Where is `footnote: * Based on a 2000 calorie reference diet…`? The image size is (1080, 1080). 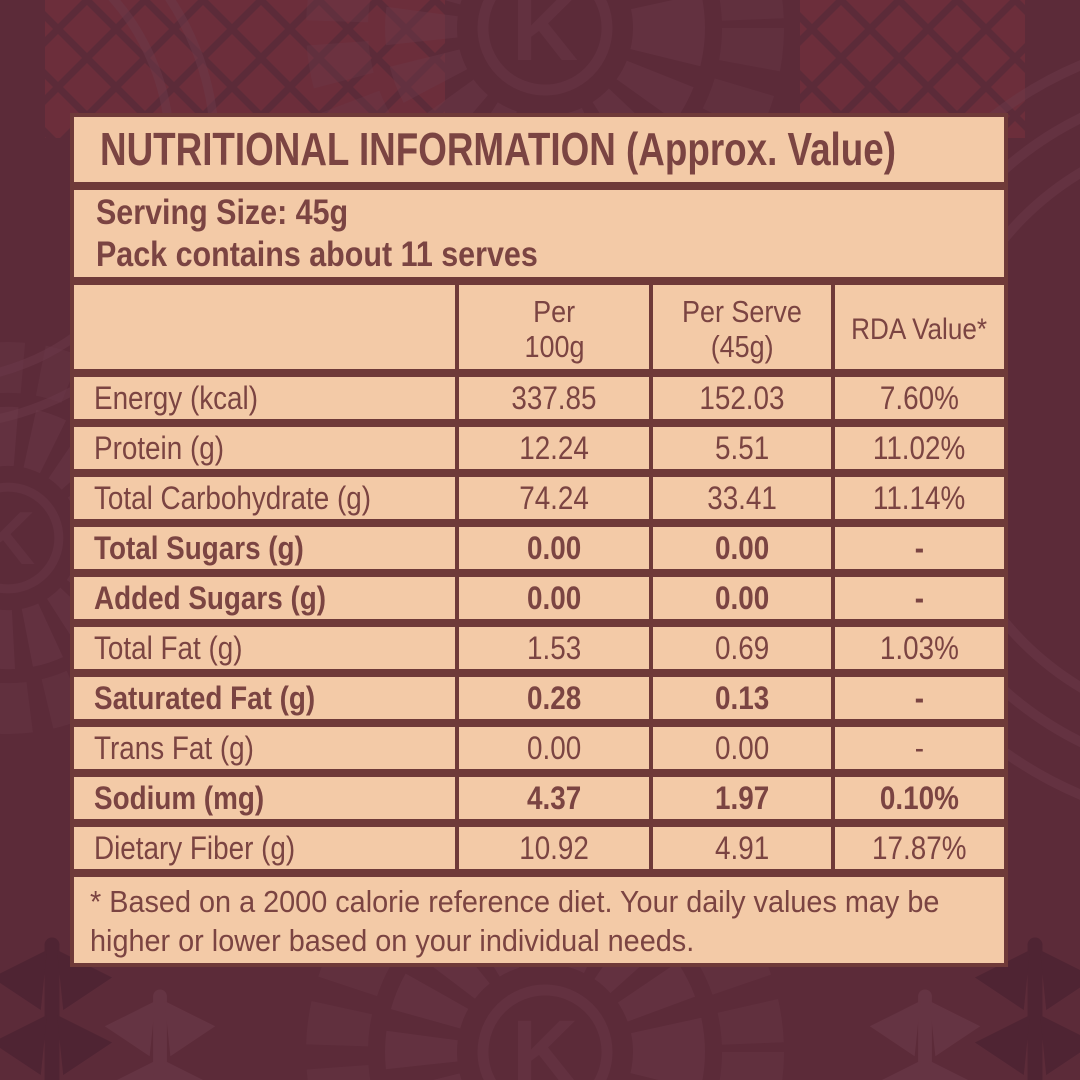
footnote: * Based on a 2000 calorie reference diet… is located at coordinates (539, 920).